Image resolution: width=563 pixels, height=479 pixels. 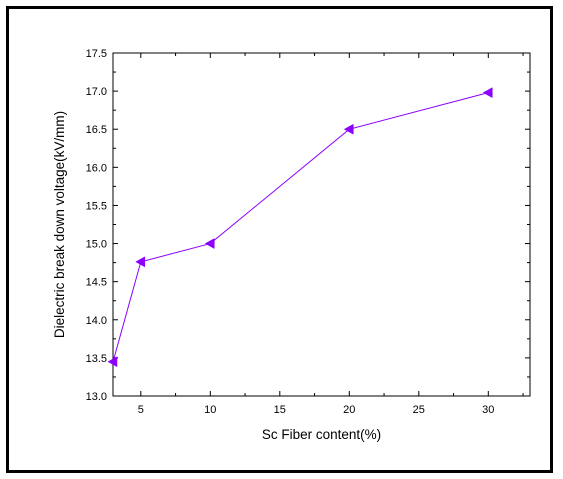 I want to click on y-tick-label: 14.0, so click(x=96, y=321).